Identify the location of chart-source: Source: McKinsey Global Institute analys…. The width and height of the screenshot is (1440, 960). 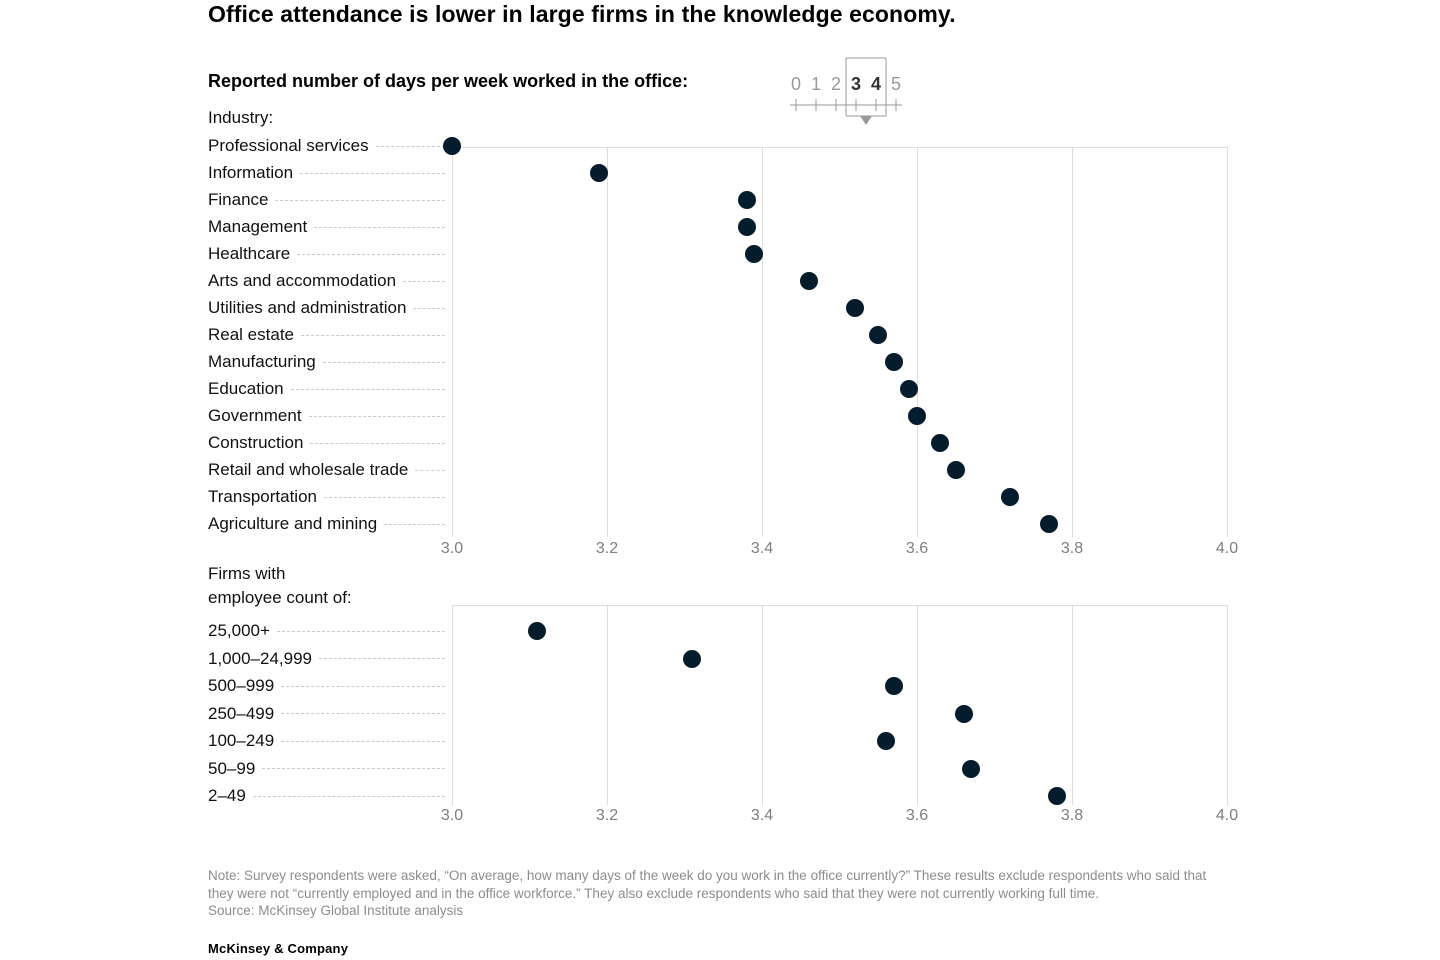
(336, 910).